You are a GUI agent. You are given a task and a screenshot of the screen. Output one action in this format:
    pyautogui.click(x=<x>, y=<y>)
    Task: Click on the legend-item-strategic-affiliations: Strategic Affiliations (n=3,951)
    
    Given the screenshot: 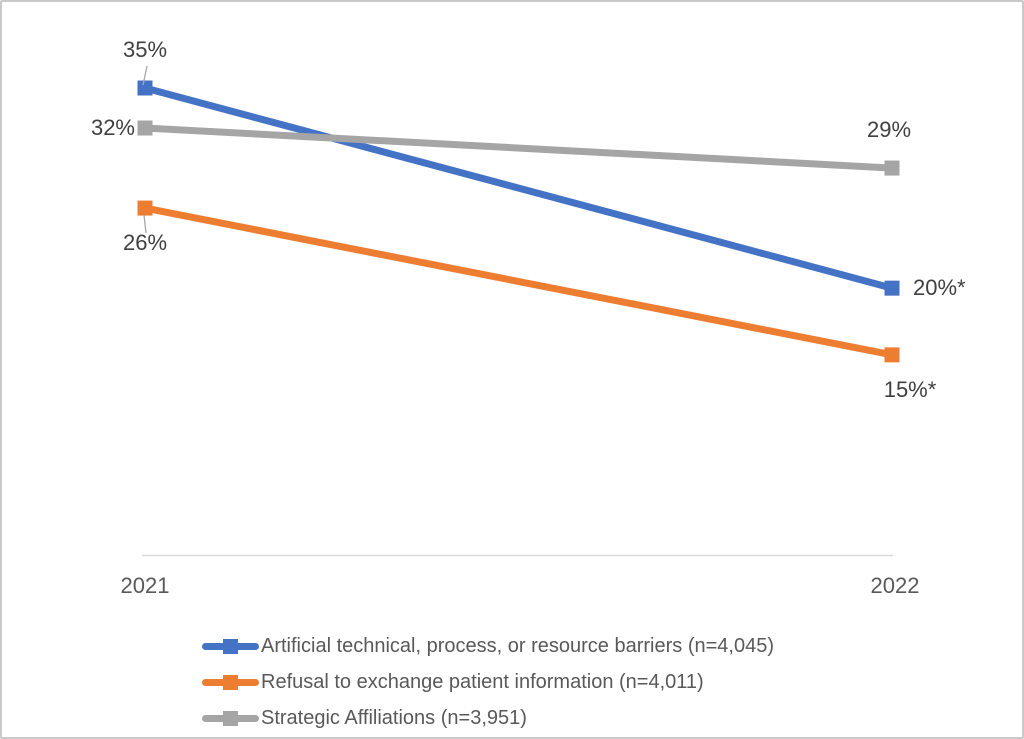 What is the action you would take?
    pyautogui.click(x=488, y=718)
    